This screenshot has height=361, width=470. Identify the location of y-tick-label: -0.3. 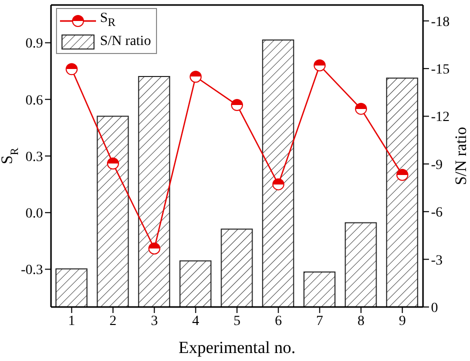
(31, 270).